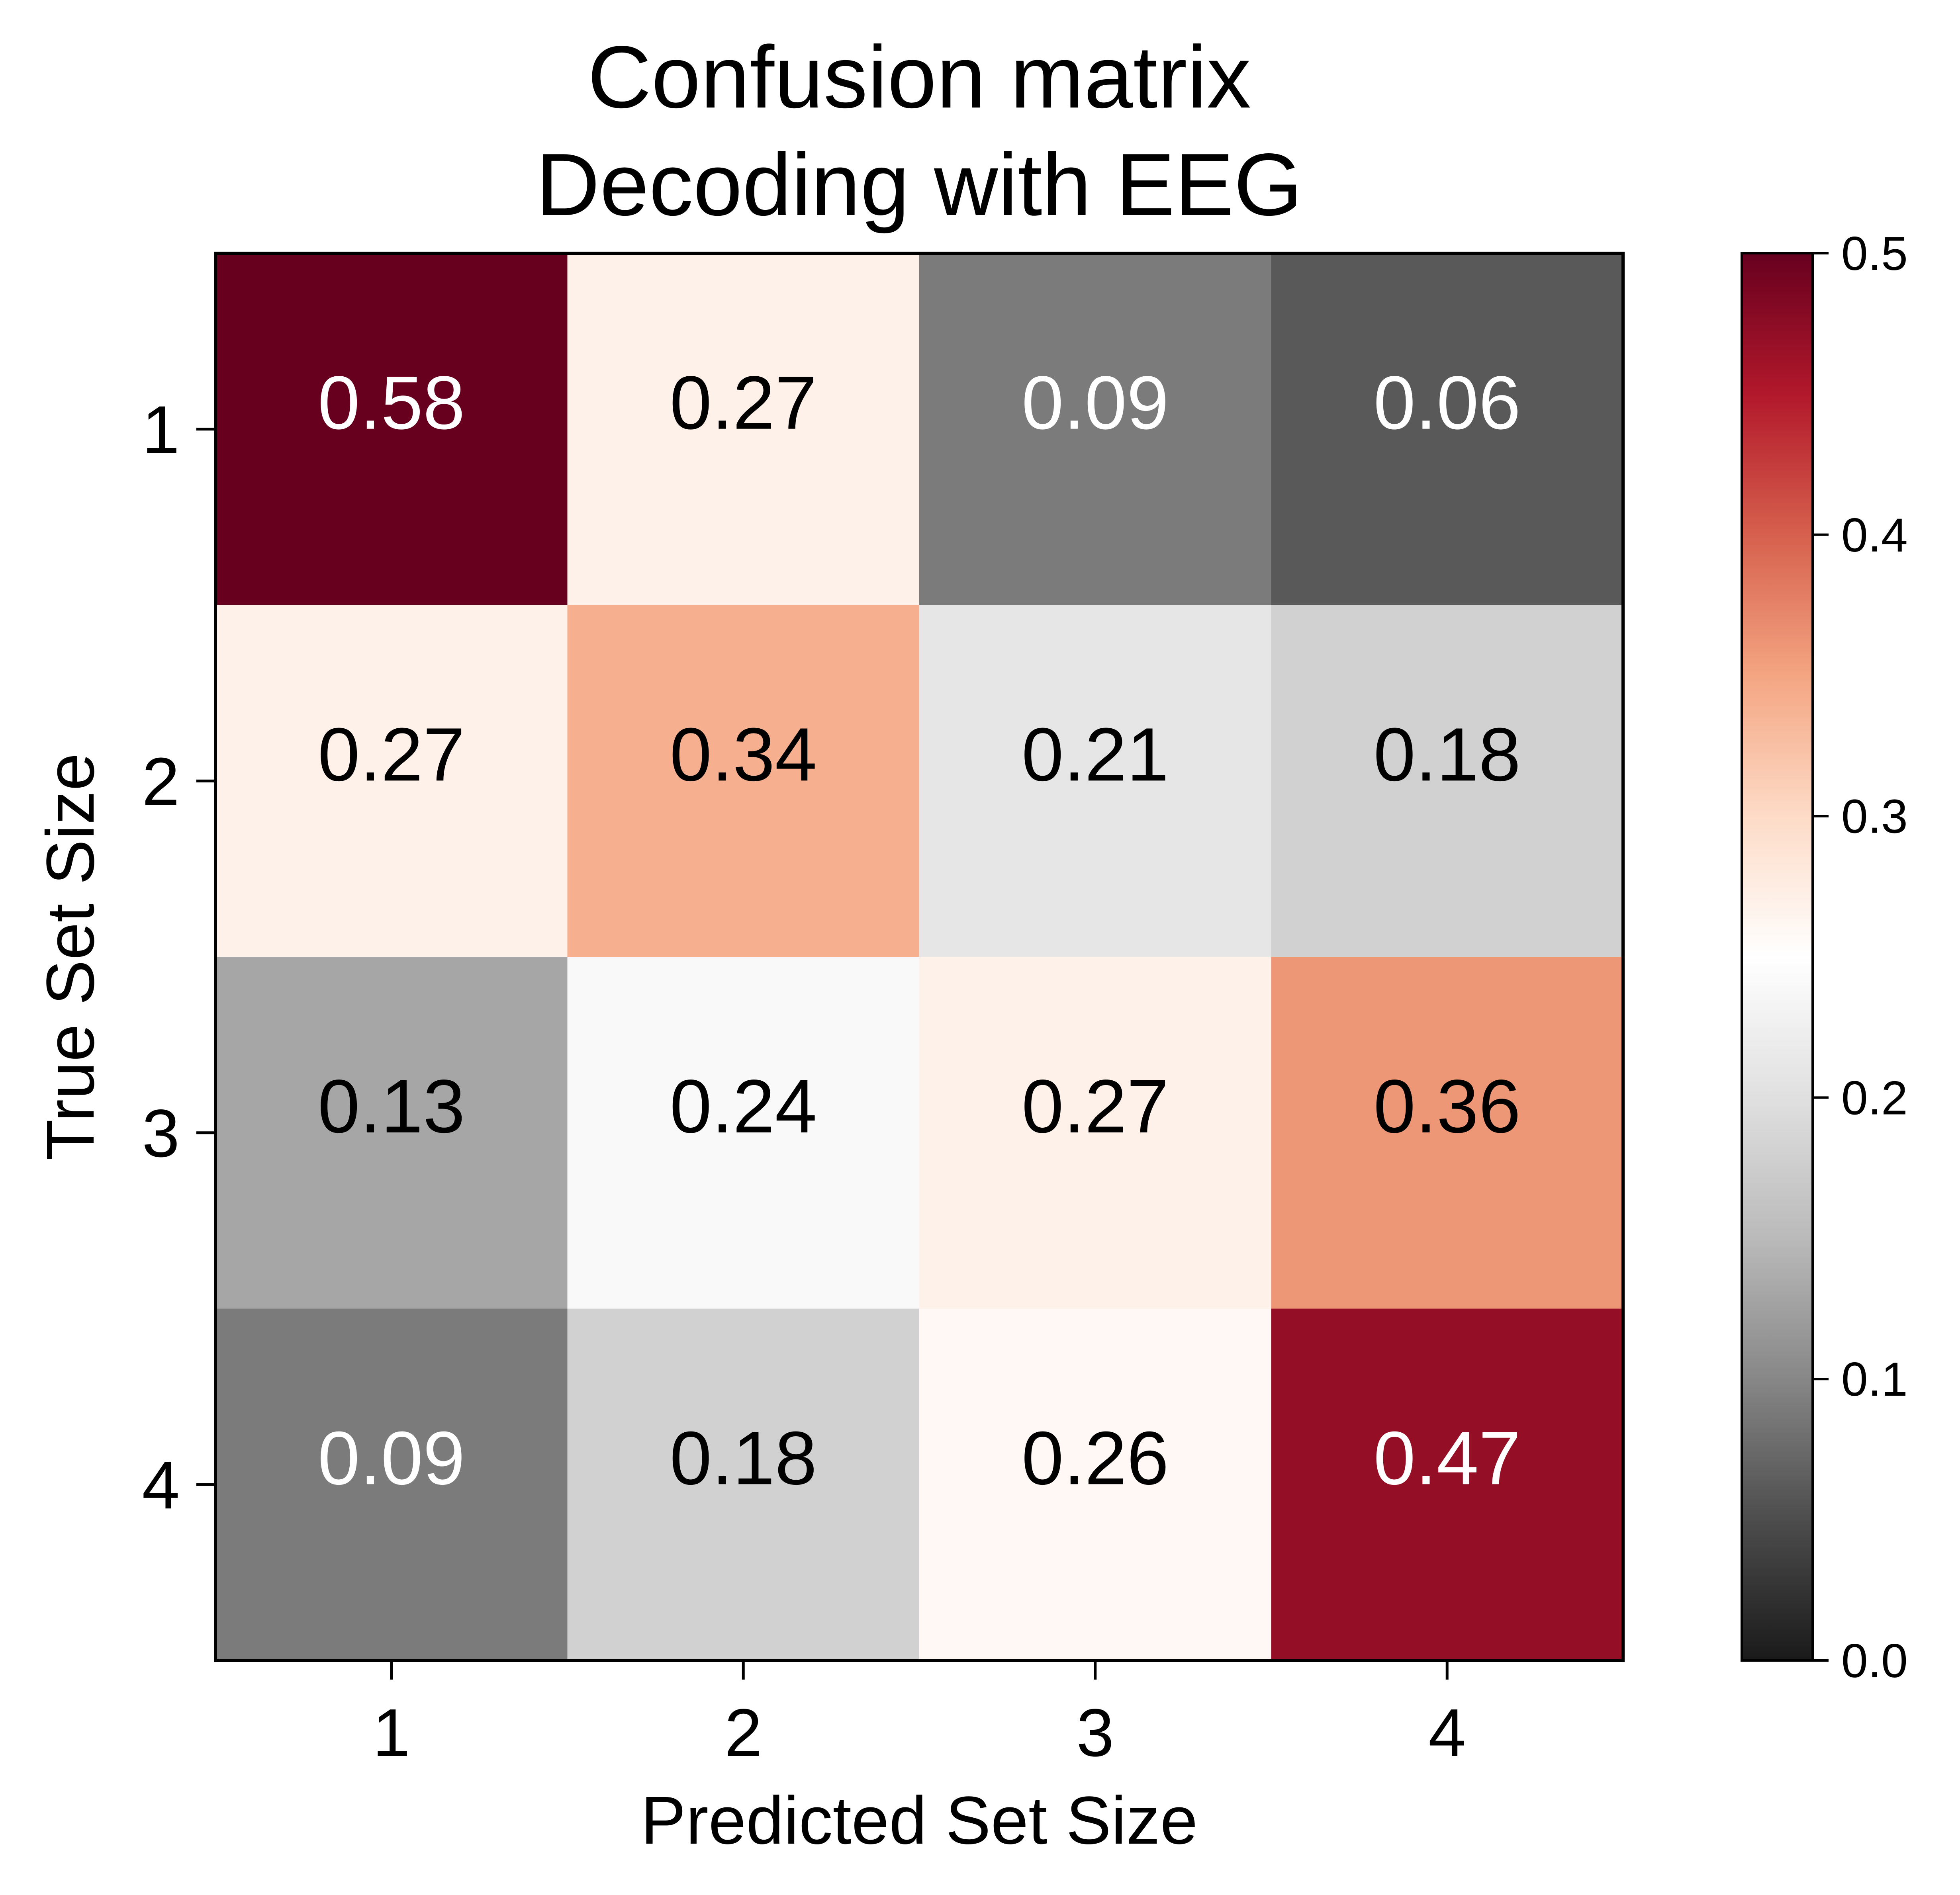  What do you see at coordinates (919, 1820) in the screenshot?
I see `x-axis-label: Predicted Set Size` at bounding box center [919, 1820].